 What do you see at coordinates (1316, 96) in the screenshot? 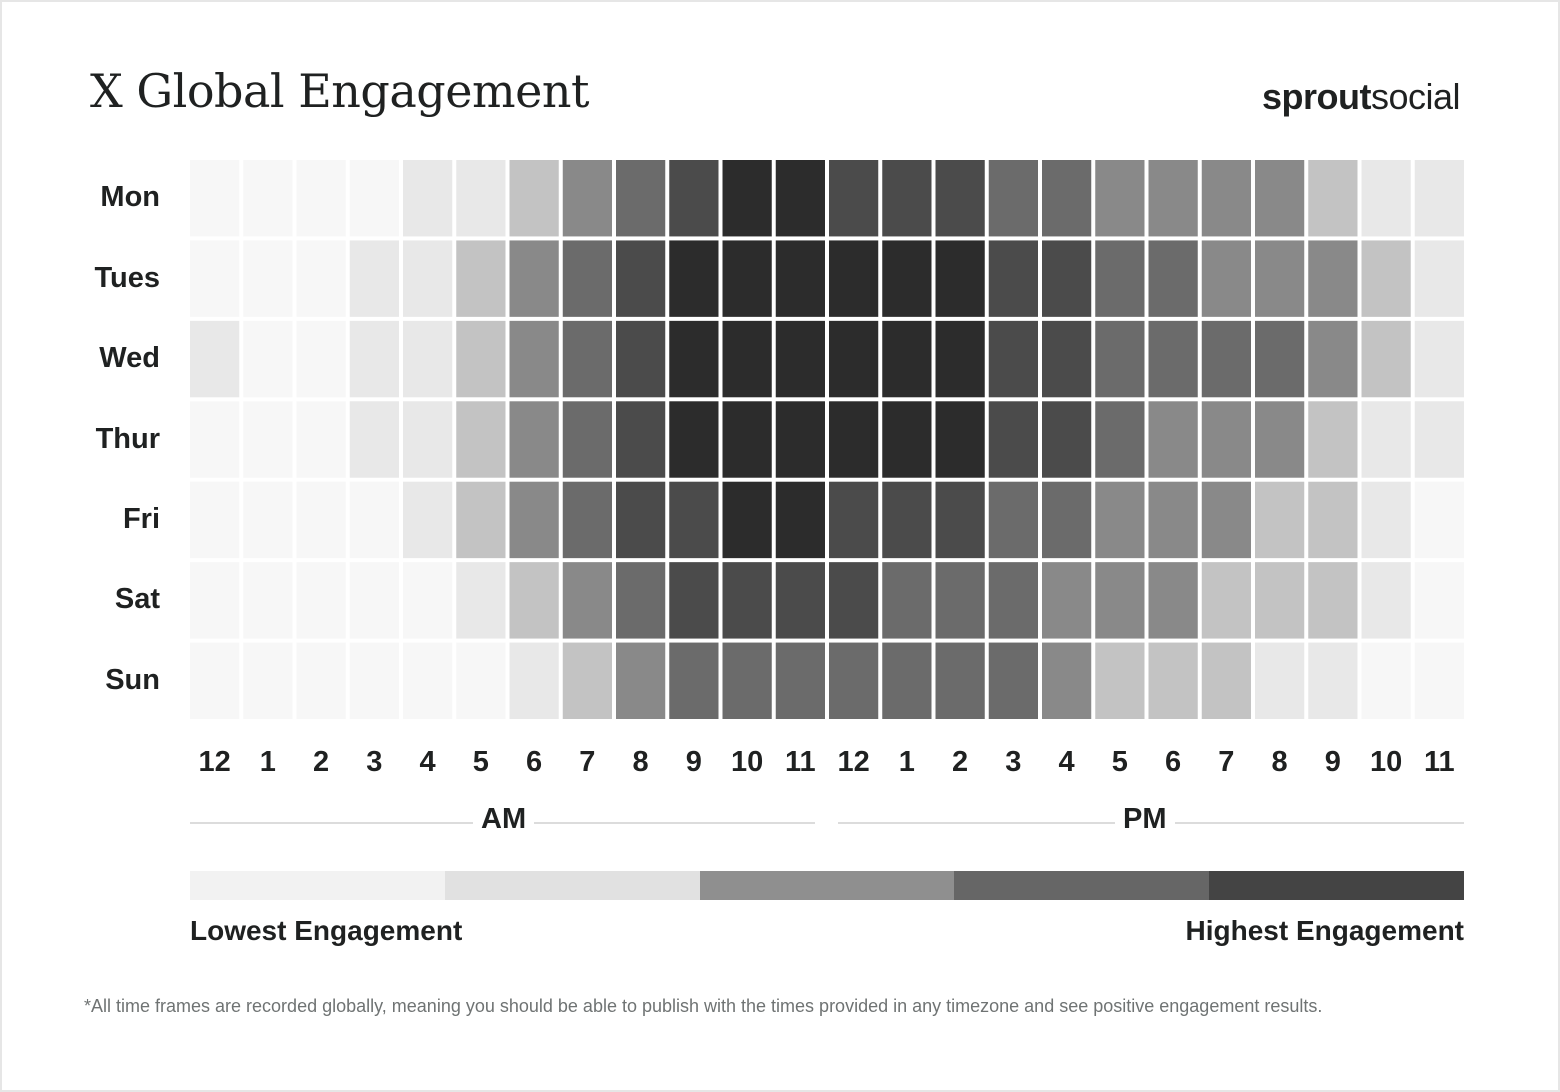
I see `logo-word-sprout: sprout` at bounding box center [1316, 96].